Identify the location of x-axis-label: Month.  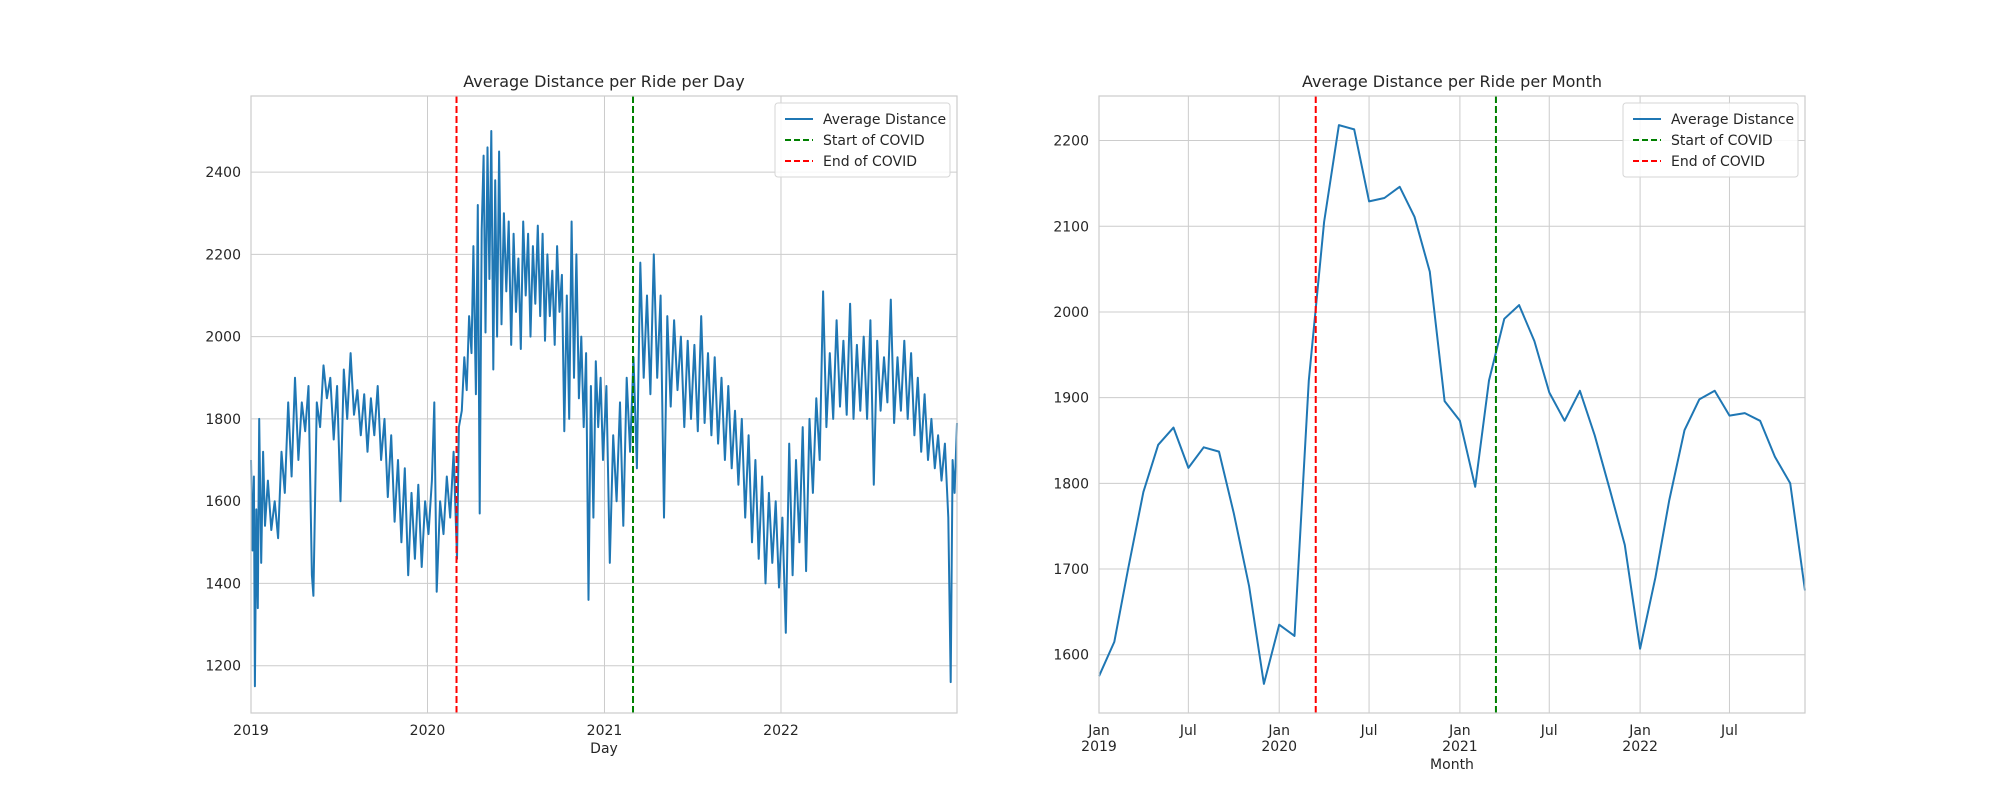
(1452, 765).